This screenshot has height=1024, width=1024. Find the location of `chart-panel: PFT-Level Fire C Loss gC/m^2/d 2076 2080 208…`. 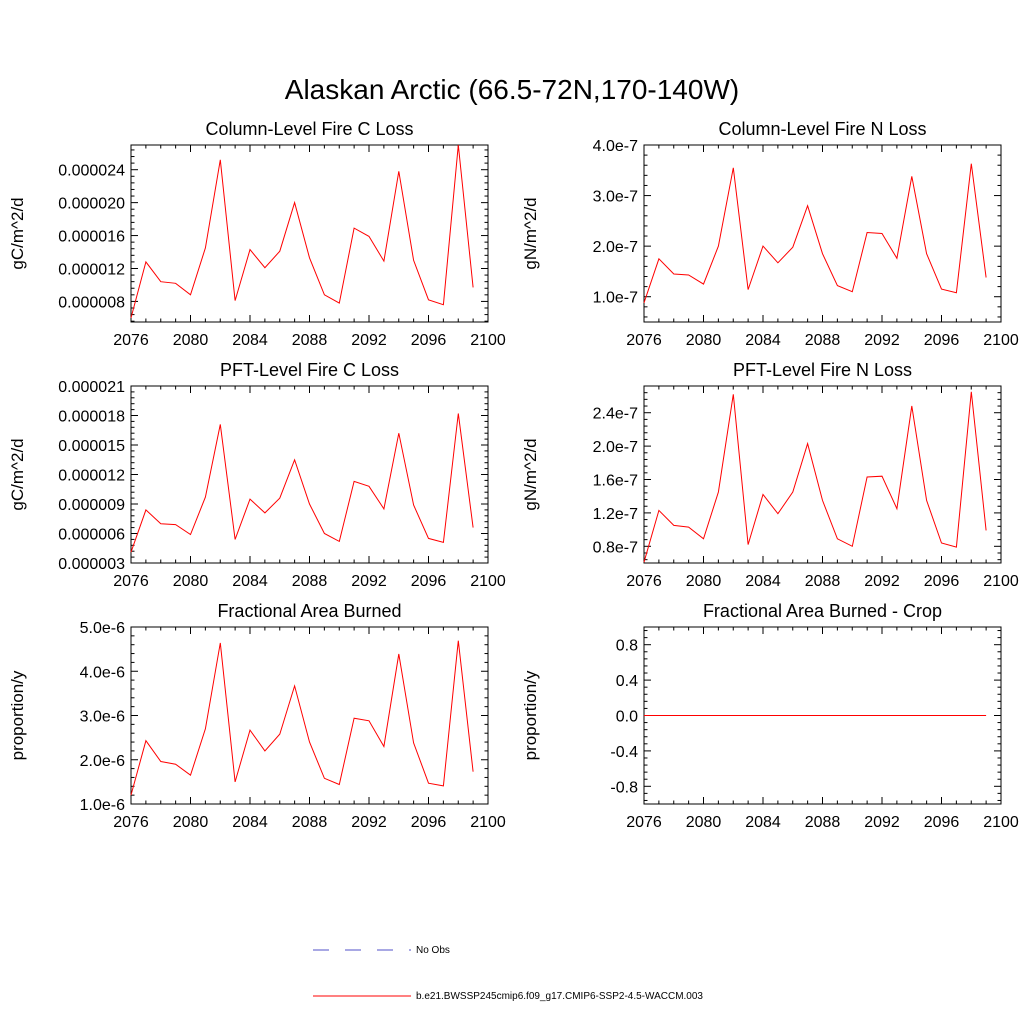

chart-panel: PFT-Level Fire C Loss gC/m^2/d 2076 2080 208… is located at coordinates (257, 475).